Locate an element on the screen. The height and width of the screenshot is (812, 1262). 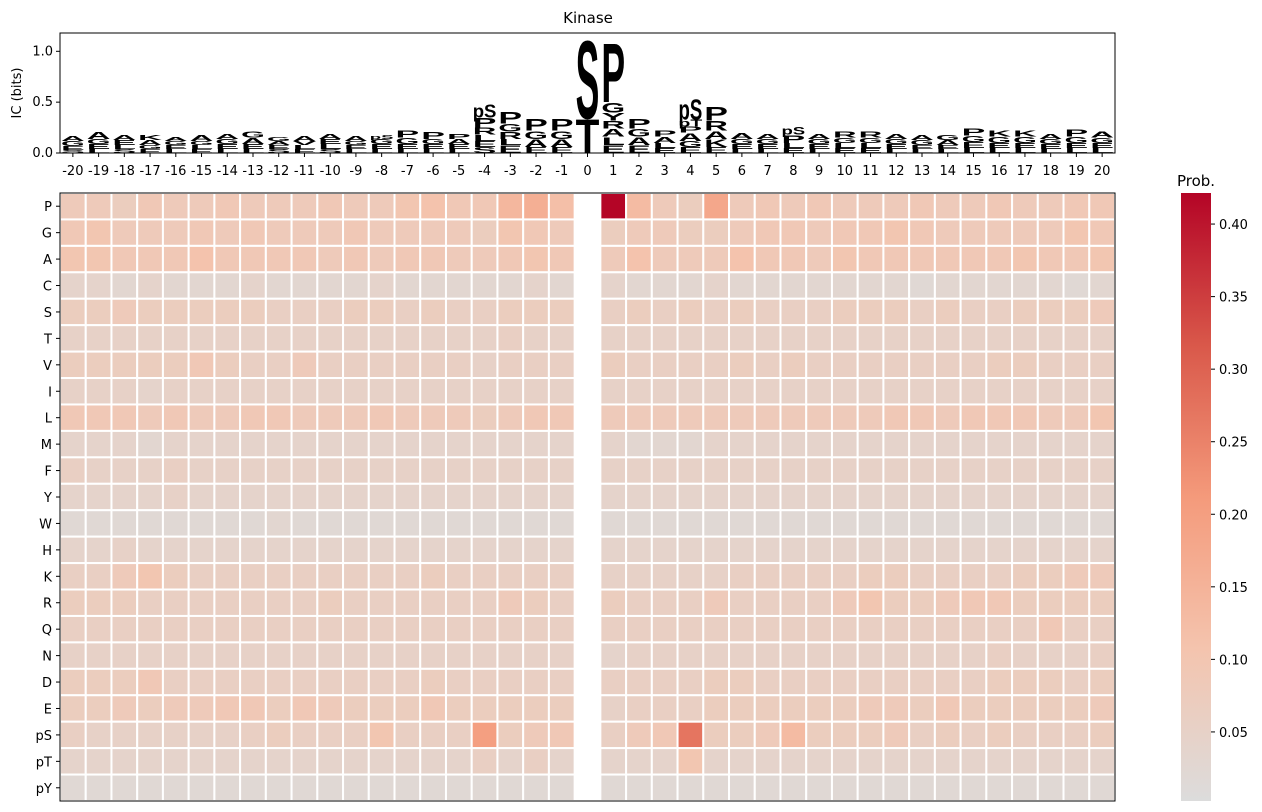
colorbar-tick-label: 0.35 is located at coordinates (1233, 298).